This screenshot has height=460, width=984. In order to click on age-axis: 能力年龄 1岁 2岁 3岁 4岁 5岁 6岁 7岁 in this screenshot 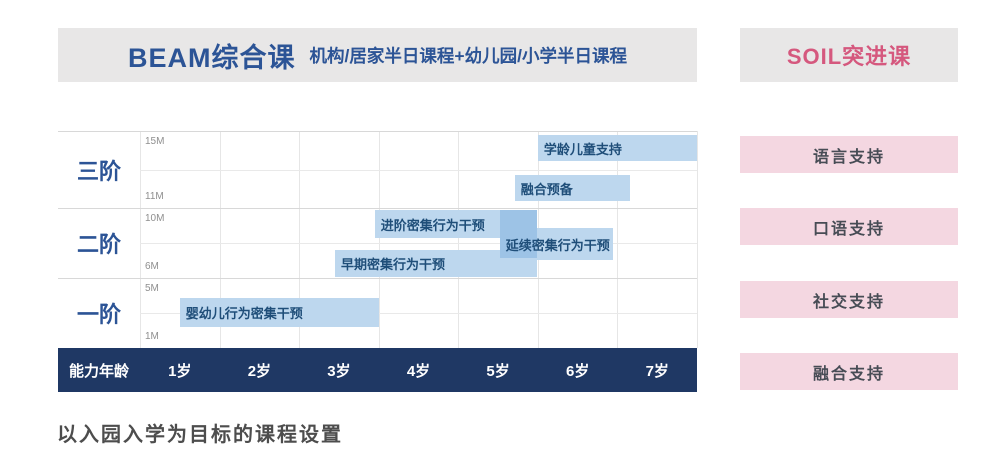, I will do `click(377, 370)`.